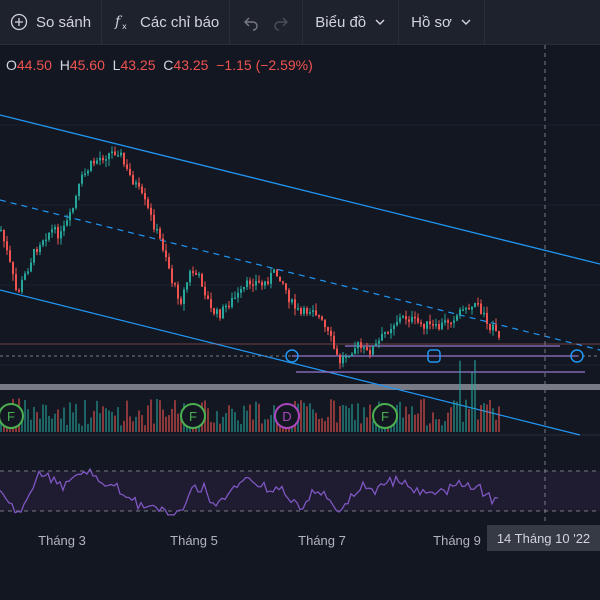 This screenshot has width=600, height=600. Describe the element at coordinates (341, 22) in the screenshot. I see `chart-type-label: Biểu đồ` at that location.